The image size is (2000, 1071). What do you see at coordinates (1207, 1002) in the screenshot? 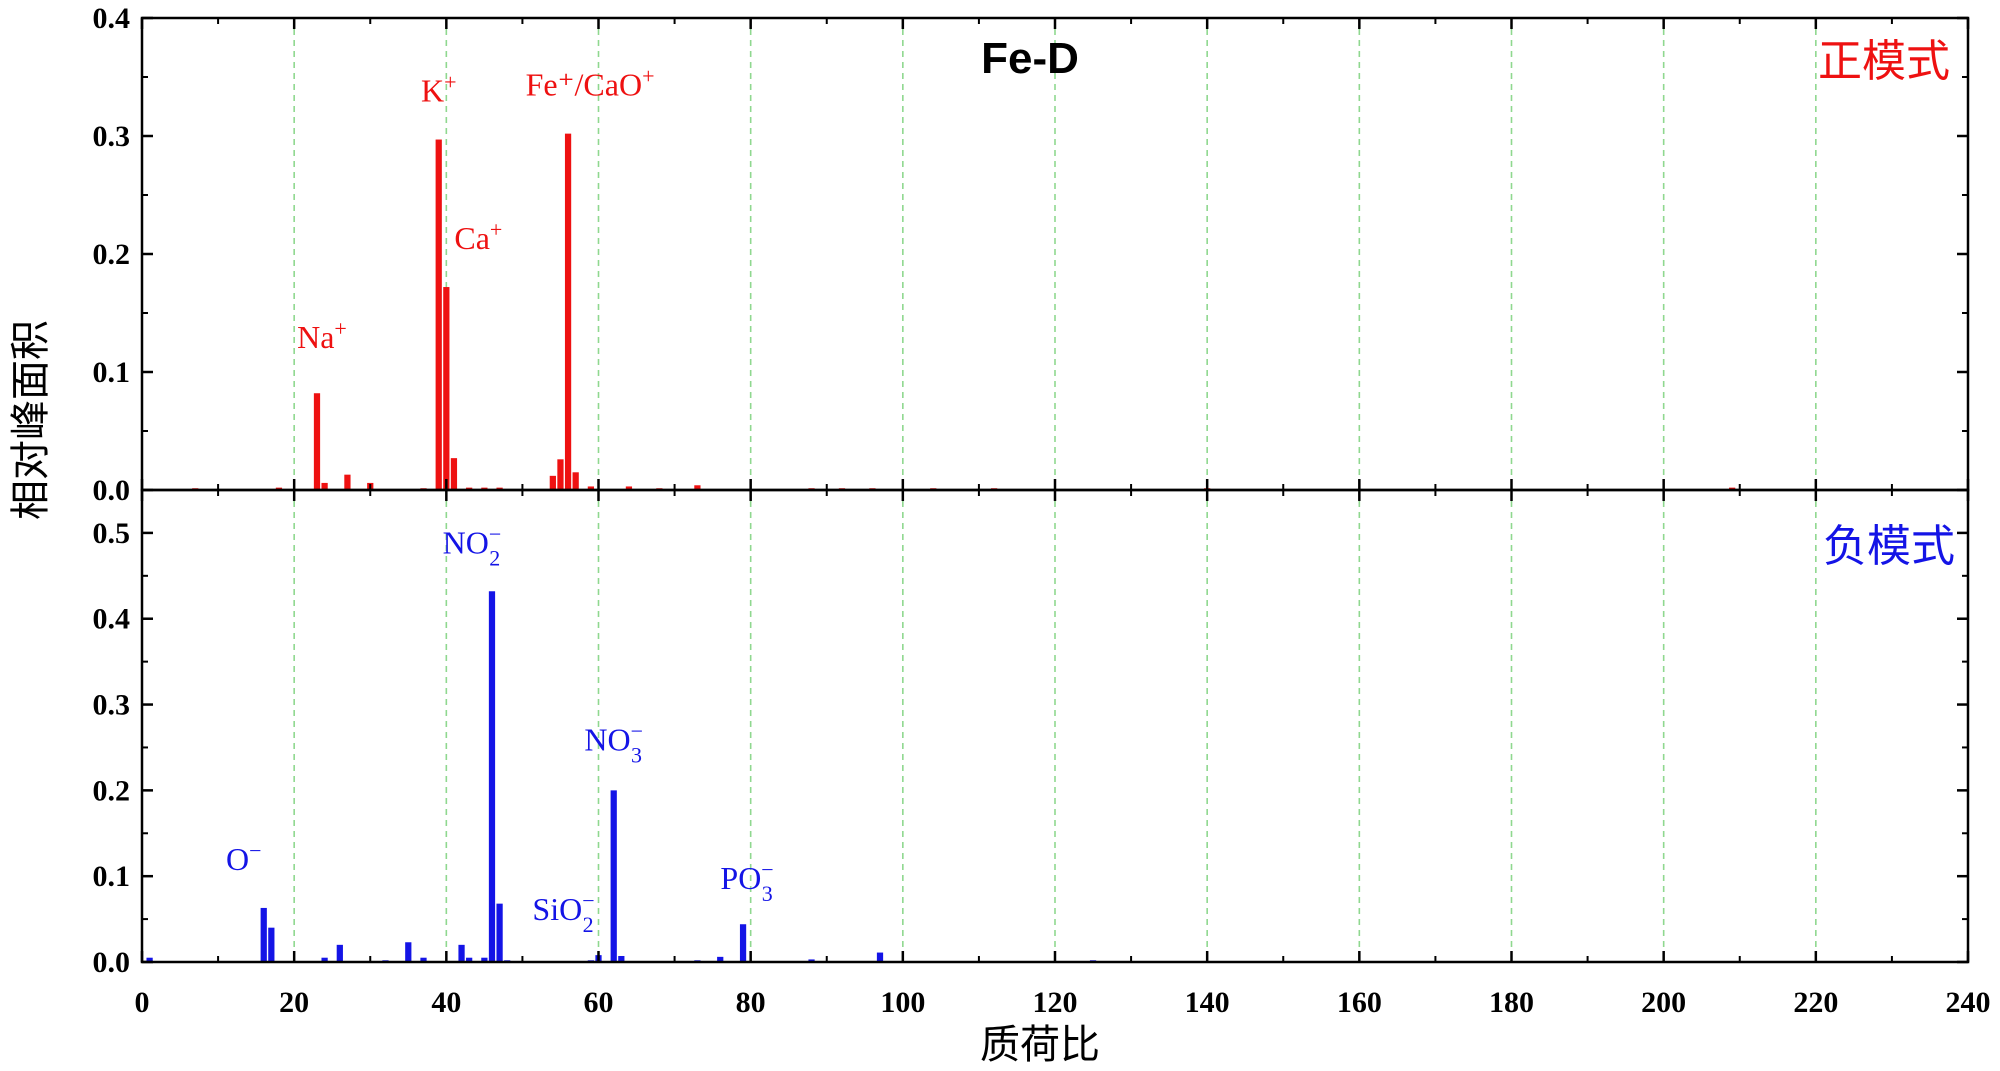
I see `x-tick-label: 140` at bounding box center [1207, 1002].